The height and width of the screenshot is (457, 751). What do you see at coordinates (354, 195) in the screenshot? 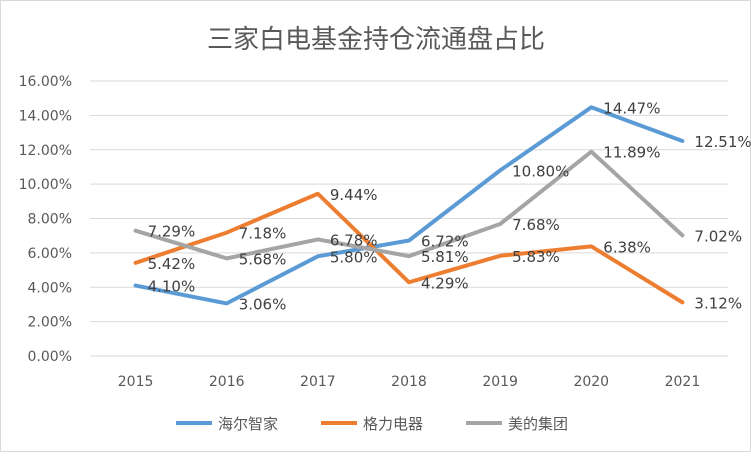
I see `data-label: 9.44%` at bounding box center [354, 195].